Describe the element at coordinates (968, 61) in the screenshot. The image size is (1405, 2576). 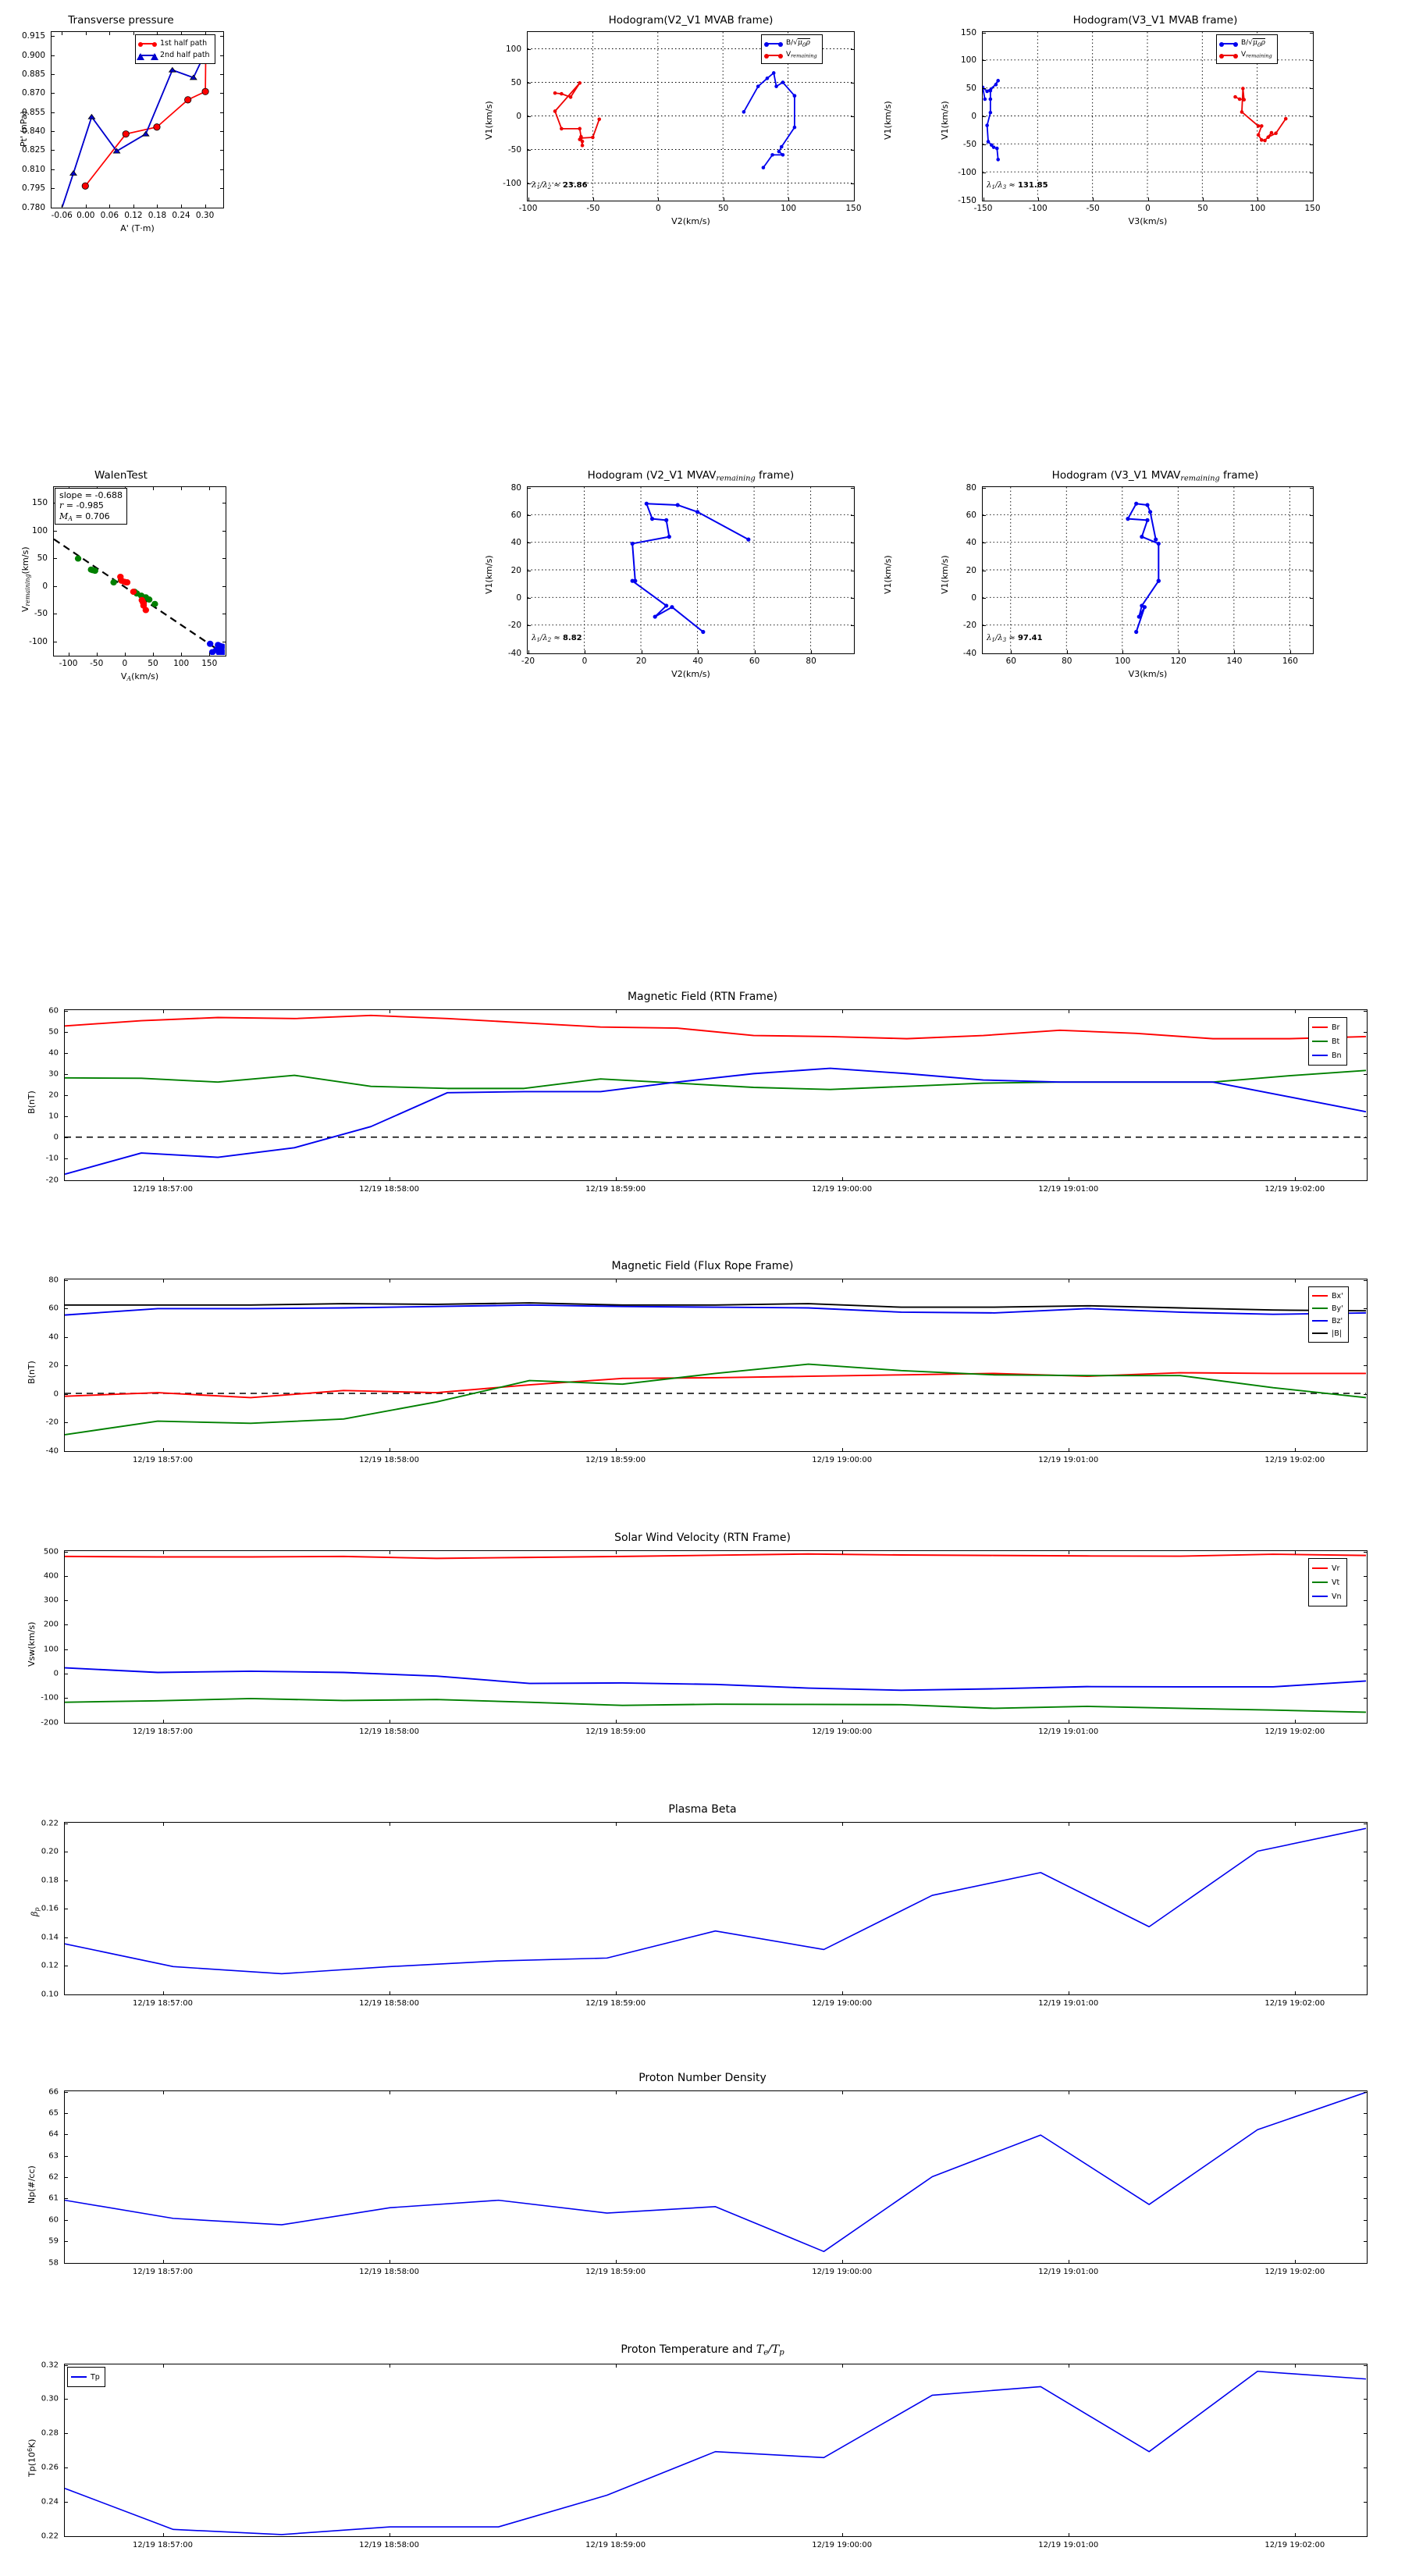
I see `y-tick-label: 100` at that location.